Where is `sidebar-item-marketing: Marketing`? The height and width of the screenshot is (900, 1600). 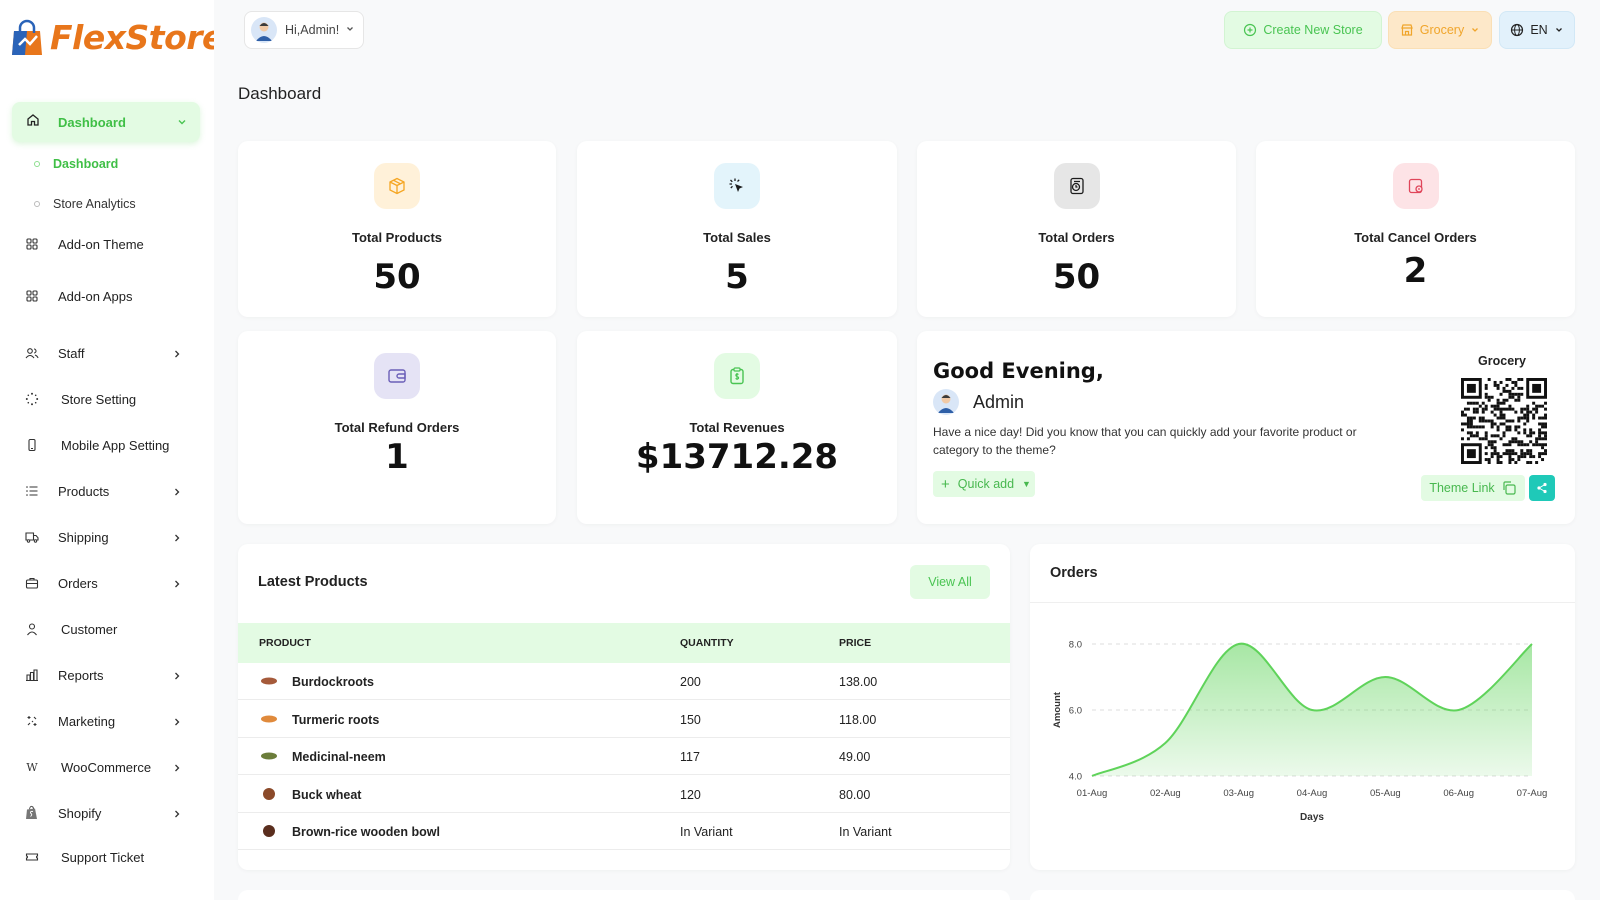
sidebar-item-marketing: Marketing is located at coordinates (110, 721).